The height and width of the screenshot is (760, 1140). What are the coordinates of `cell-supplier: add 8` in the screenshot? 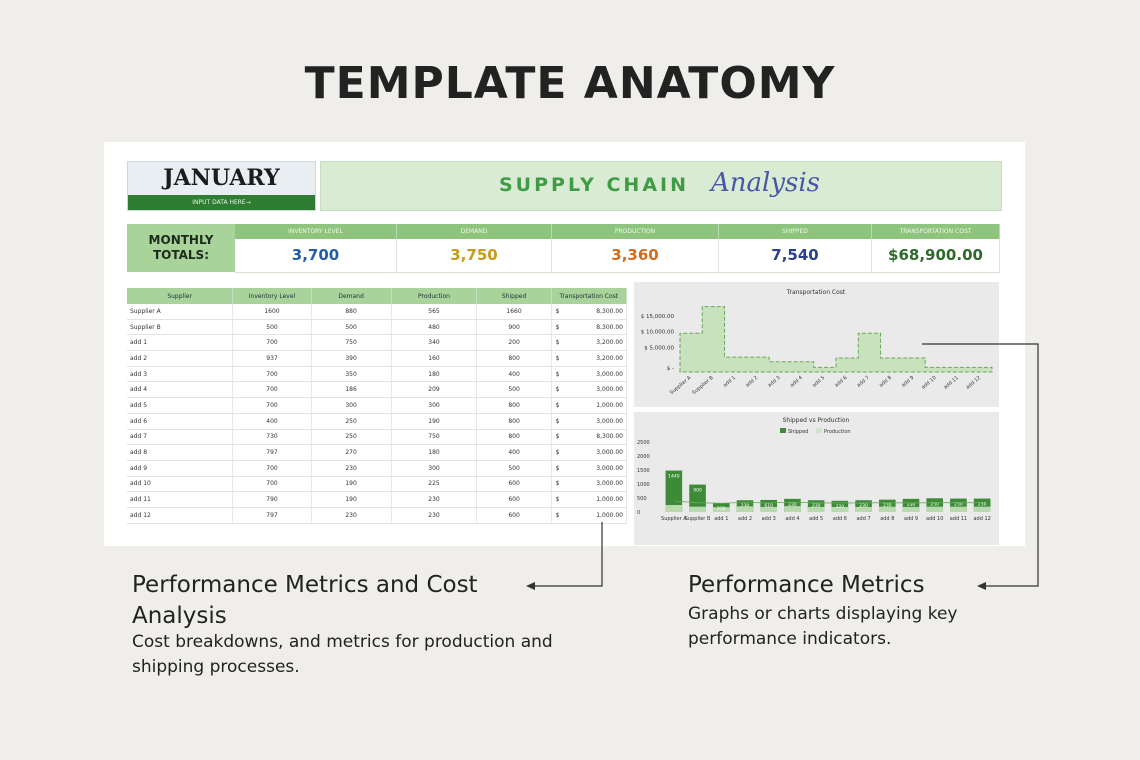 It's located at (180, 452).